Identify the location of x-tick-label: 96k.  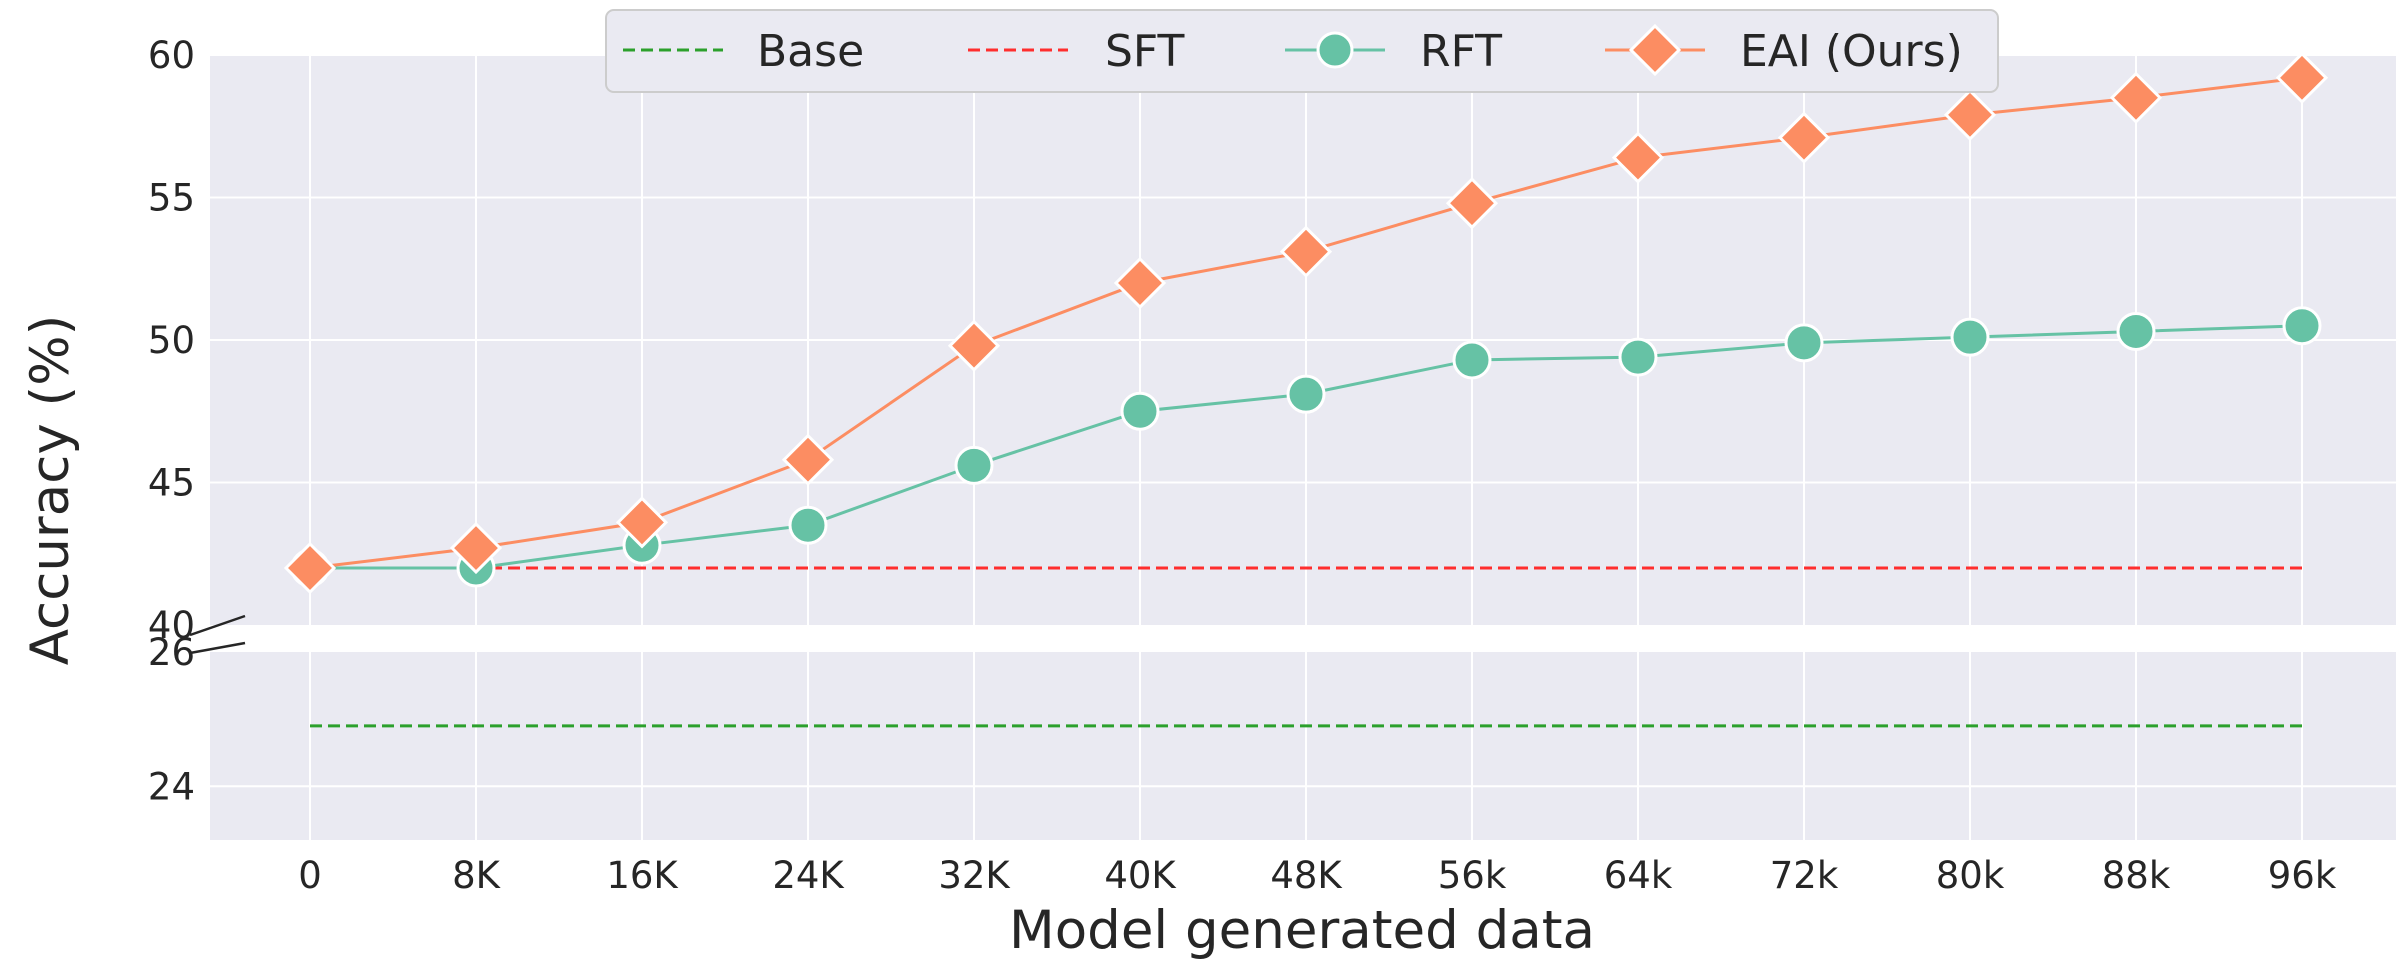
(2302, 875).